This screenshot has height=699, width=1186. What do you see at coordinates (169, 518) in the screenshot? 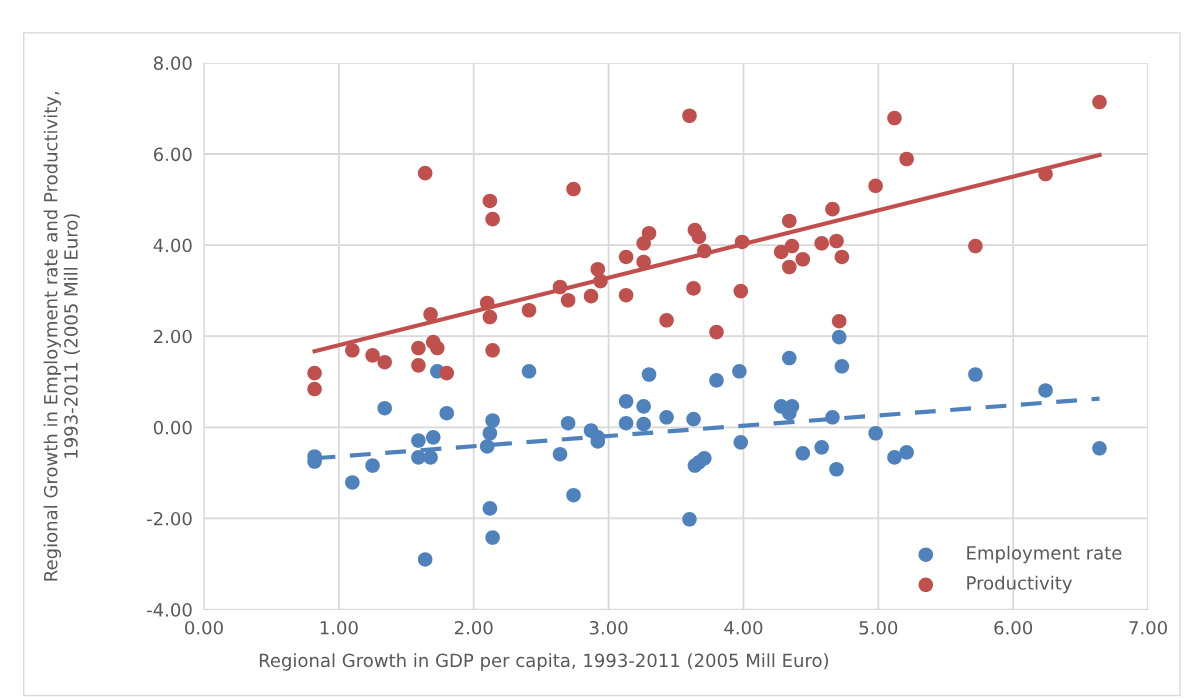
I see `y-tick-label: -2.00` at bounding box center [169, 518].